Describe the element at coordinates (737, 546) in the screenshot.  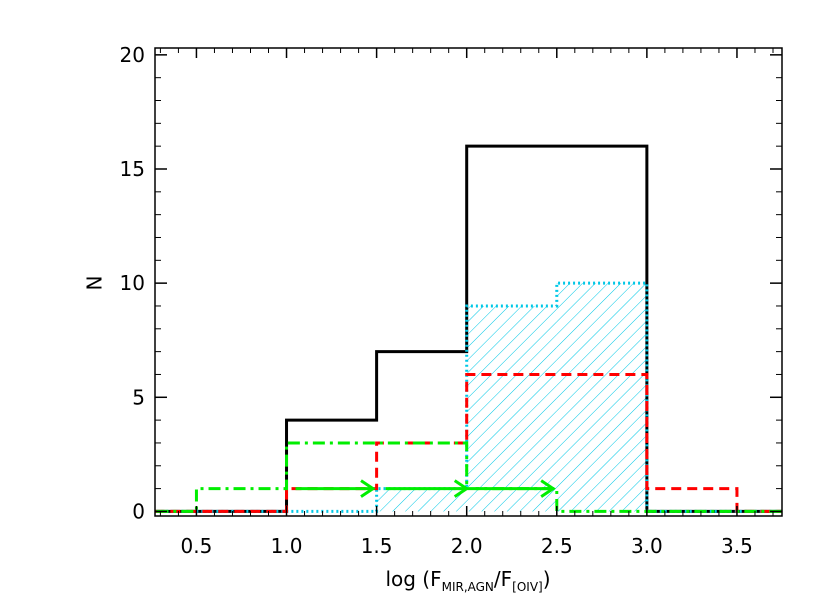
I see `x-tick-label: 3.5` at that location.